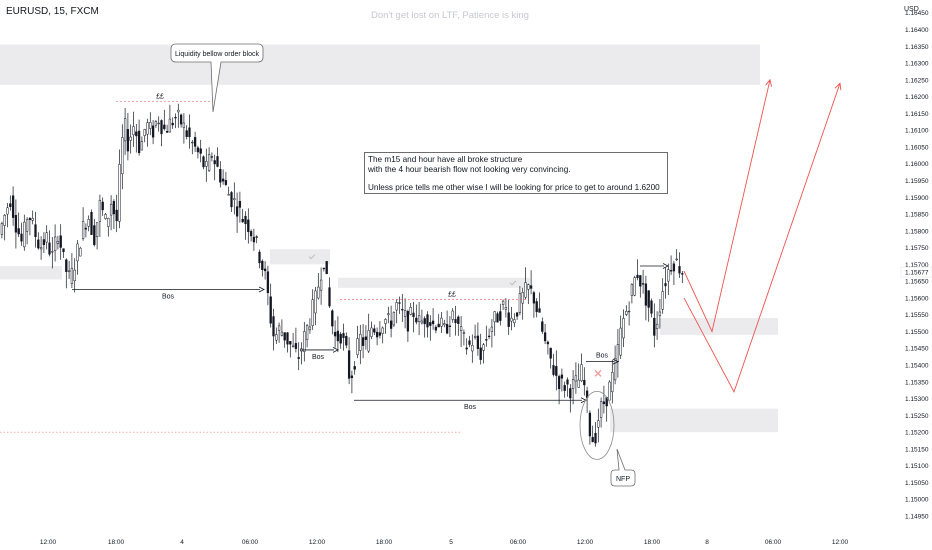 Image resolution: width=932 pixels, height=550 pixels. I want to click on currency-label: USD, so click(911, 9).